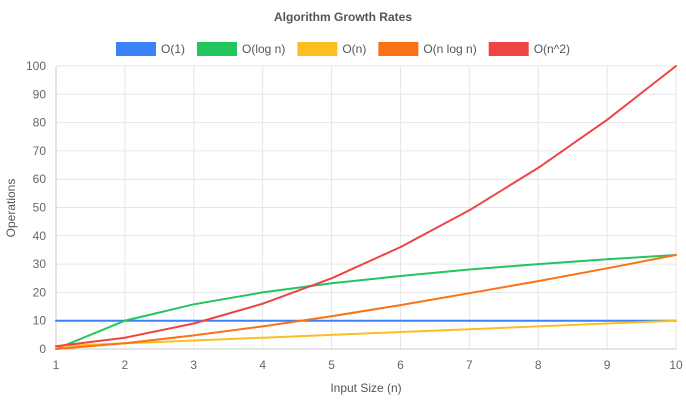 The image size is (686, 400). Describe the element at coordinates (262, 365) in the screenshot. I see `x-tick-label: 4` at that location.